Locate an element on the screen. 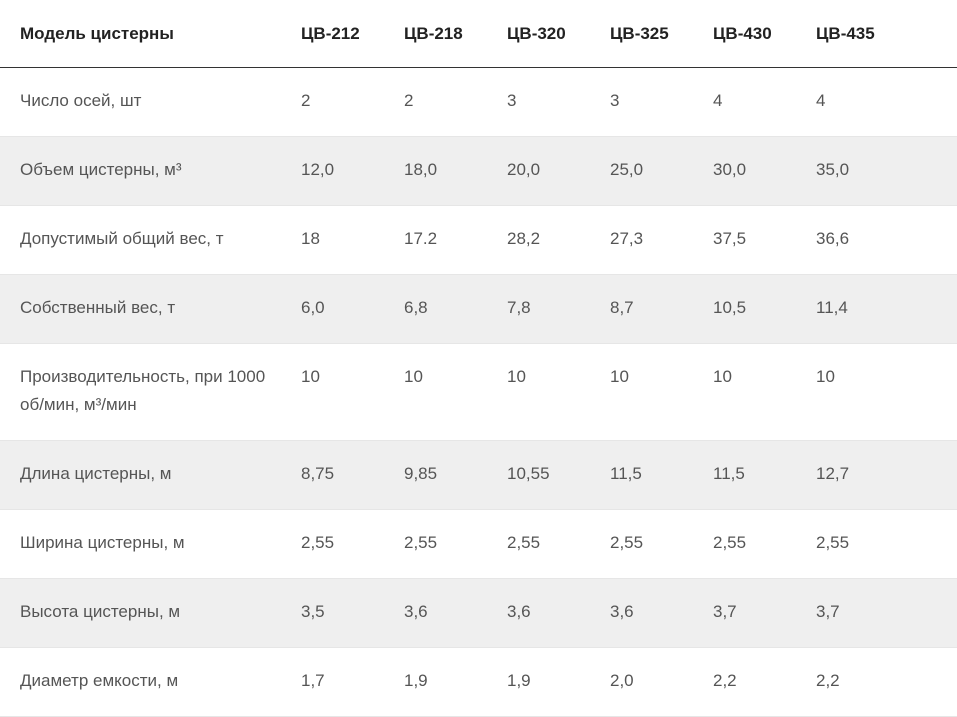  table-cell: 18,0 is located at coordinates (455, 171).